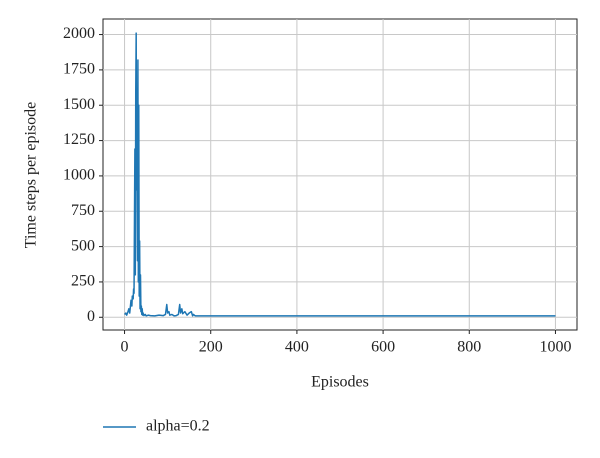 The height and width of the screenshot is (458, 600). What do you see at coordinates (79, 69) in the screenshot?
I see `y-tick-label: 1750` at bounding box center [79, 69].